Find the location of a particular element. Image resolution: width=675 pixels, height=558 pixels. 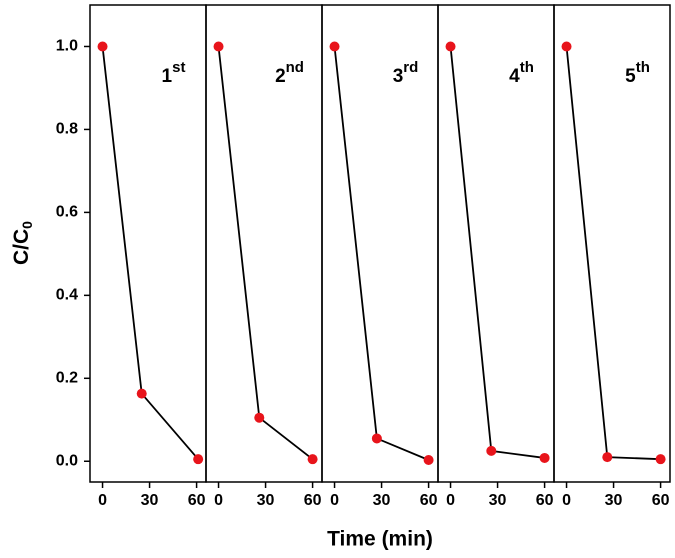

panel-annotation: 2nd is located at coordinates (289, 73).